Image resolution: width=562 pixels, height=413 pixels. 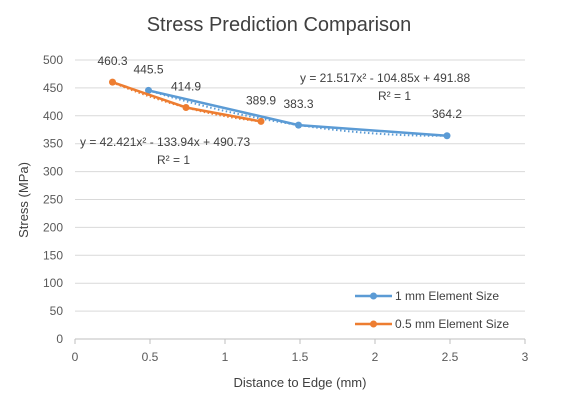 What do you see at coordinates (452, 324) in the screenshot?
I see `legend-label-0-5mm: 0.5 mm Element Size` at bounding box center [452, 324].